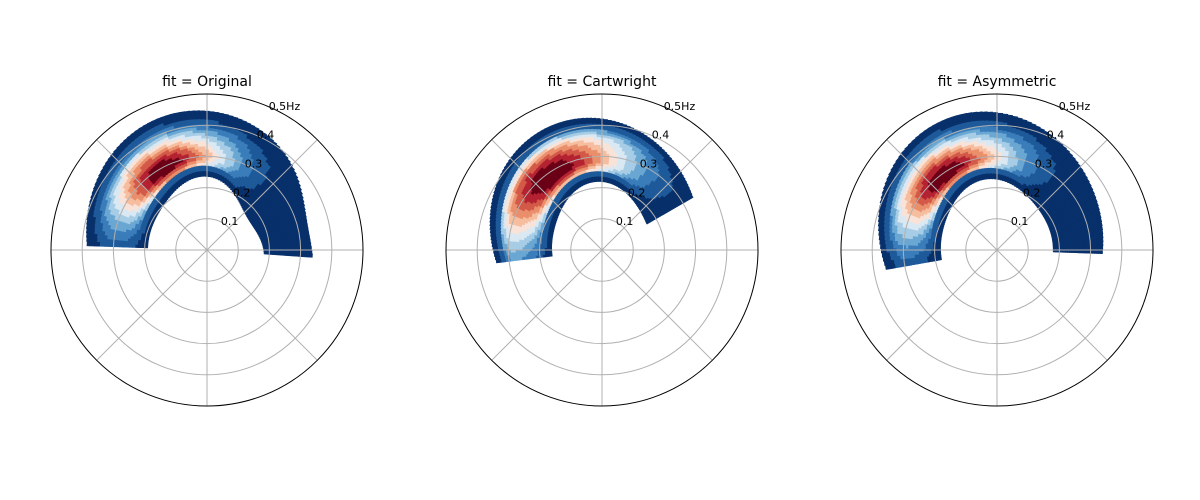 This screenshot has width=1200, height=500. Describe the element at coordinates (680, 106) in the screenshot. I see `radial-tick-label: 0.5Hz` at that location.